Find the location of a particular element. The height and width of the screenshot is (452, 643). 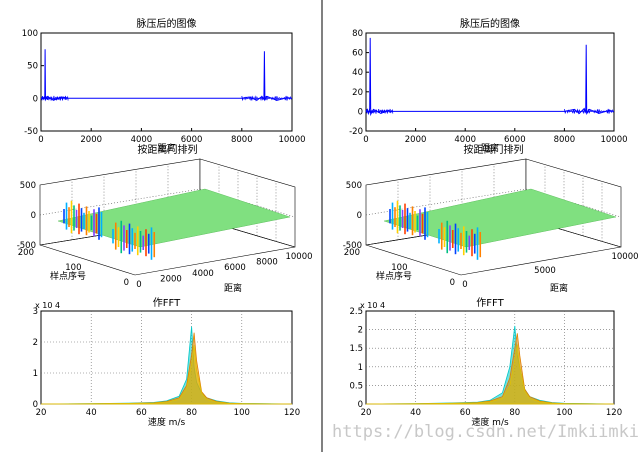

y-tick-label: 50 is located at coordinates (32, 67).